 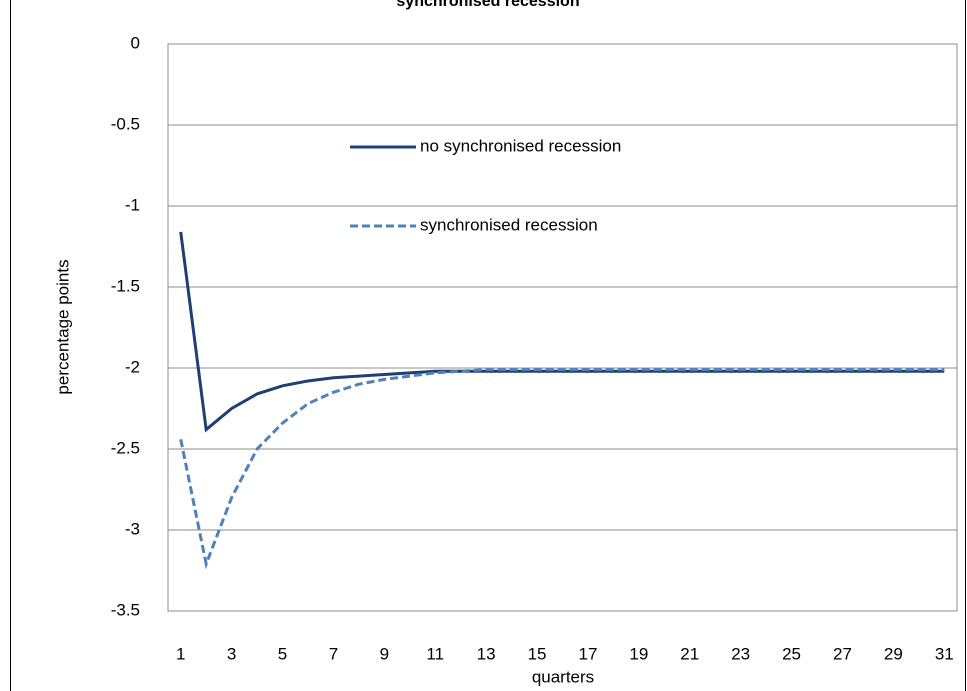 What do you see at coordinates (180, 653) in the screenshot?
I see `x-tick-label: 1` at bounding box center [180, 653].